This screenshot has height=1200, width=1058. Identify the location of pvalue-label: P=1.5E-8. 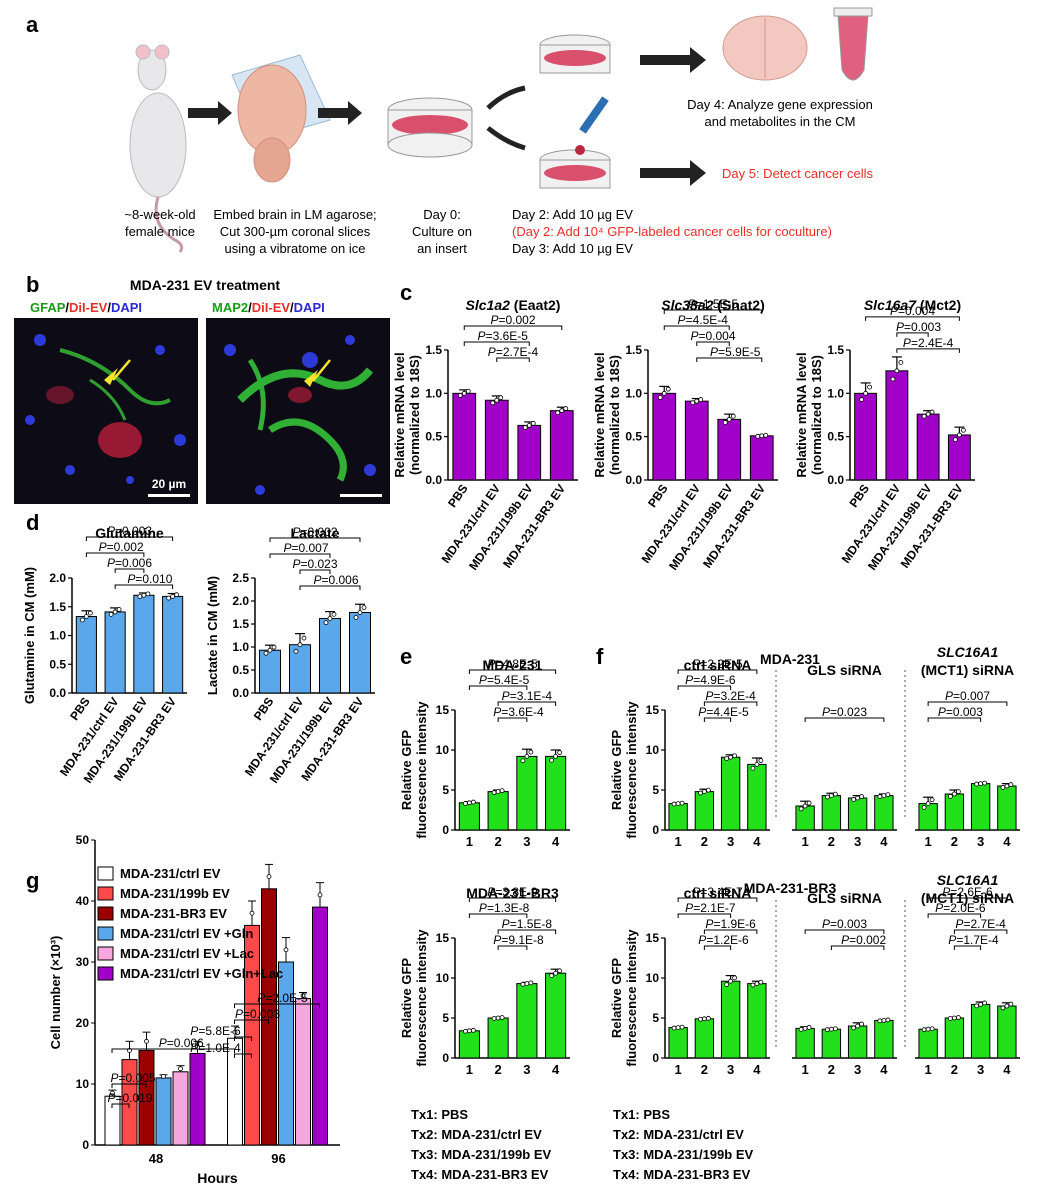
(527, 924).